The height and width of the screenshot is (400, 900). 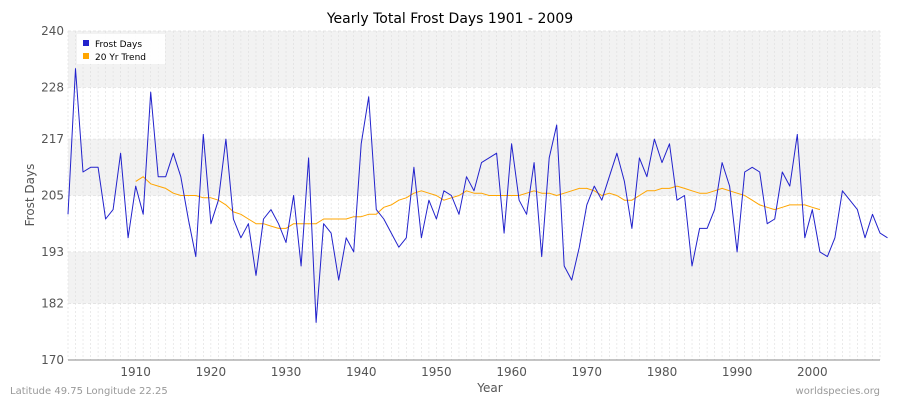 I want to click on x-tick-label: 2000, so click(x=812, y=372).